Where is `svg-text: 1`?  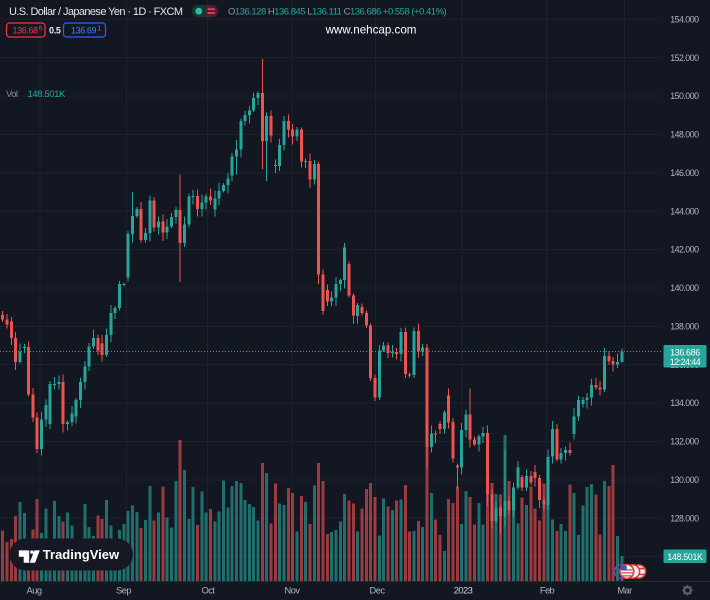 svg-text: 1 is located at coordinates (99, 28).